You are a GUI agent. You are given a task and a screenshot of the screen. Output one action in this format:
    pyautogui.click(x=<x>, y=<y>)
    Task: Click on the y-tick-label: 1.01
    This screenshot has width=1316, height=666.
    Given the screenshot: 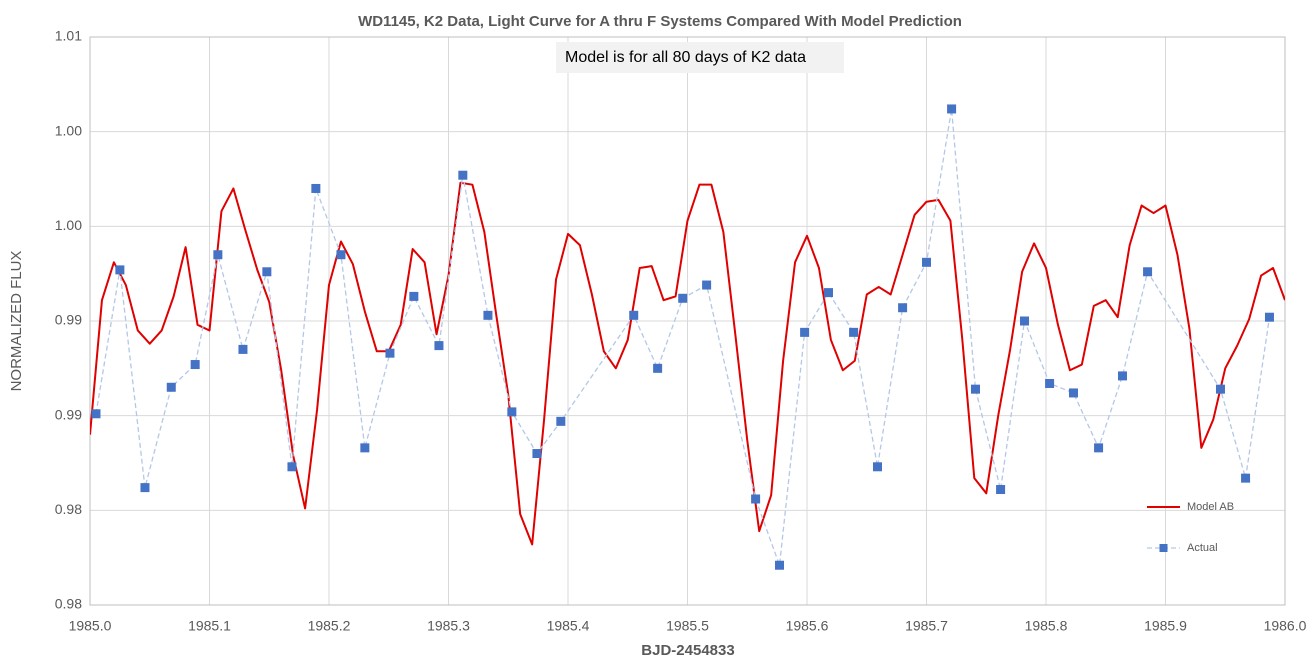 What is the action you would take?
    pyautogui.click(x=68, y=36)
    